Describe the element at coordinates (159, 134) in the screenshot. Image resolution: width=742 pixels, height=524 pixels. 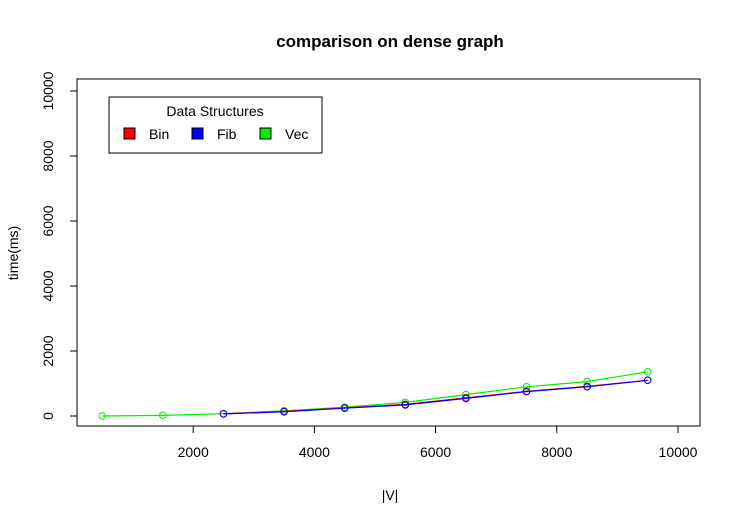
I see `legend-label-bin: Bin` at that location.